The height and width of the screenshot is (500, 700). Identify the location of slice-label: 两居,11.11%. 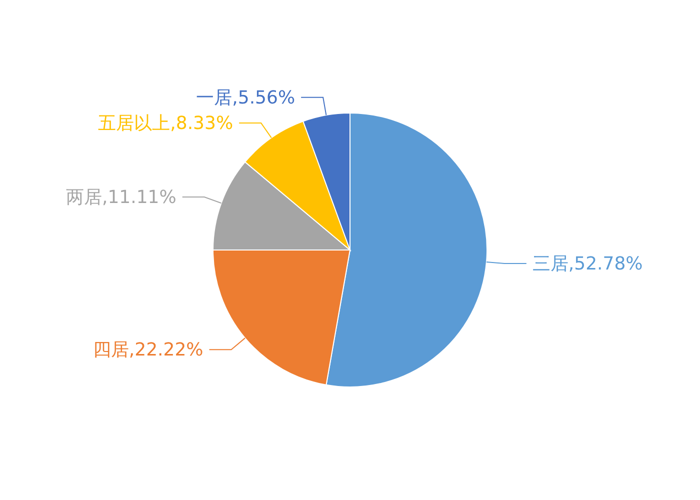
(121, 197).